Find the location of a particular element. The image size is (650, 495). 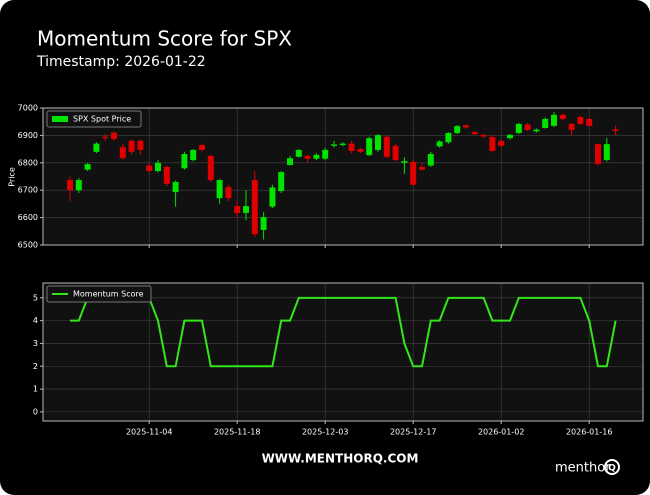

x-tick-label: 2026-01-16 is located at coordinates (589, 432).